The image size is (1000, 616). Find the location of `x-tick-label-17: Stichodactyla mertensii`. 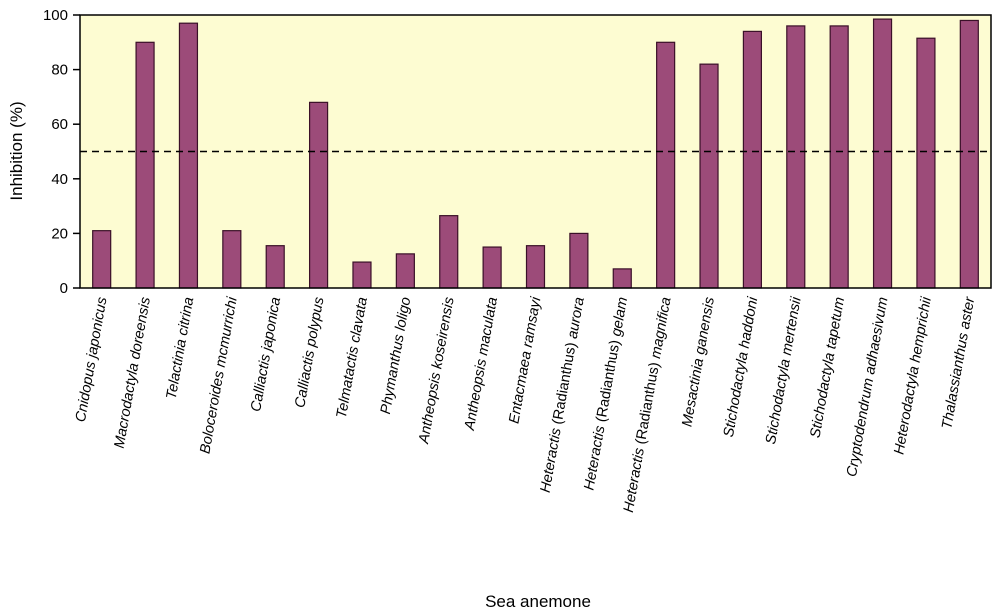

x-tick-label-17: Stichodactyla mertensii is located at coordinates (784, 370).